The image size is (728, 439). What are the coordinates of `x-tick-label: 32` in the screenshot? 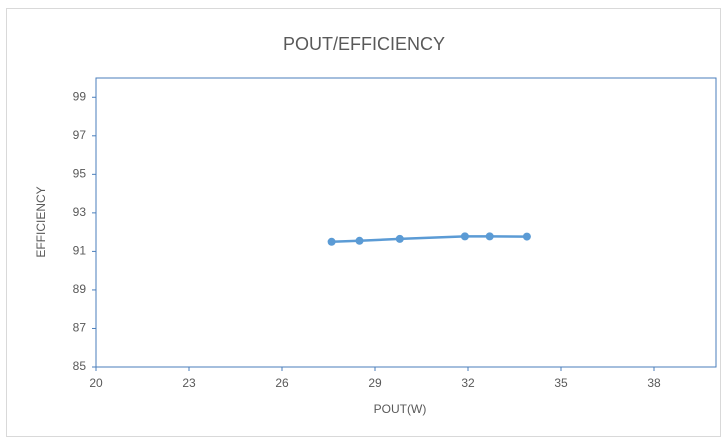 It's located at (468, 383).